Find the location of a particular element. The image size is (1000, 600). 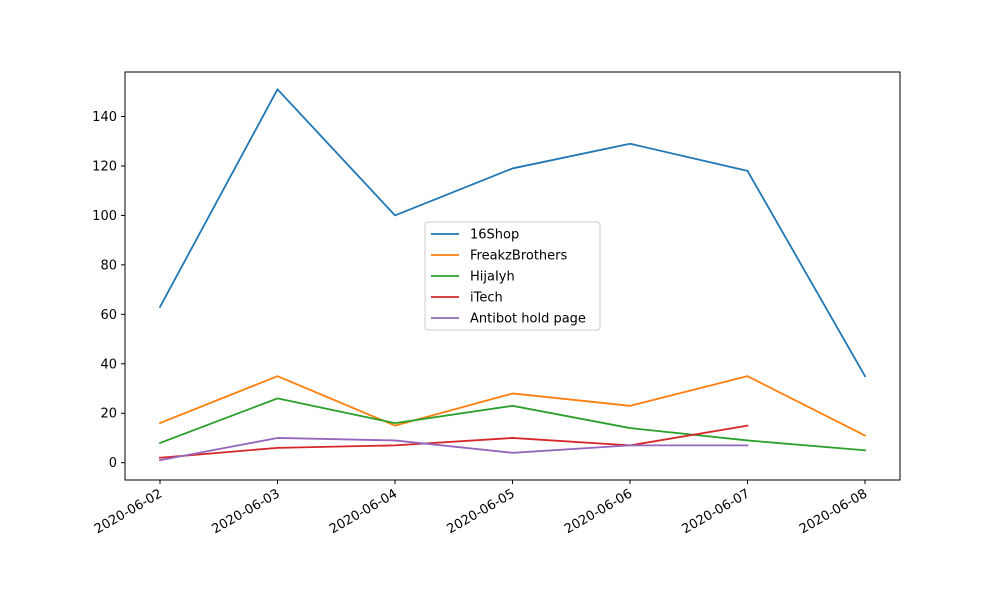

x-tick-label-6: 2020-06-08 is located at coordinates (833, 511).